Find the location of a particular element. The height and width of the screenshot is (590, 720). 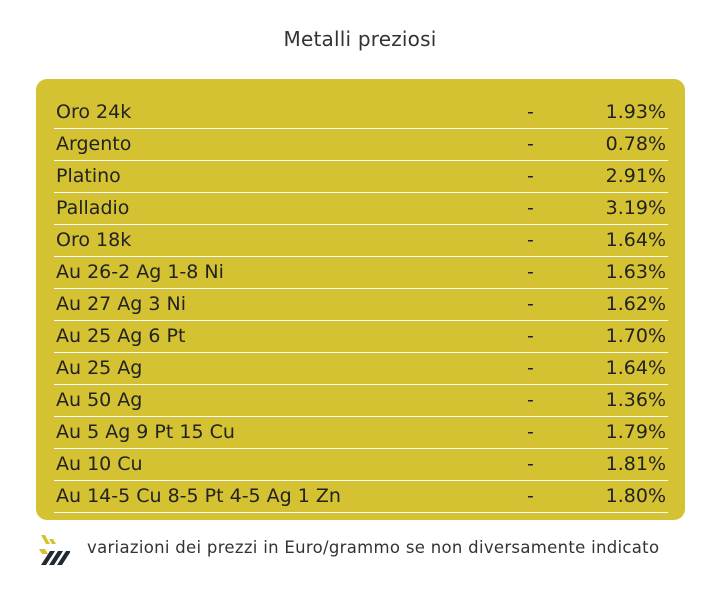

metal-name: Au 14-5 Cu 8-5 Pt 4-5 Ag 1 Zn is located at coordinates (198, 496).